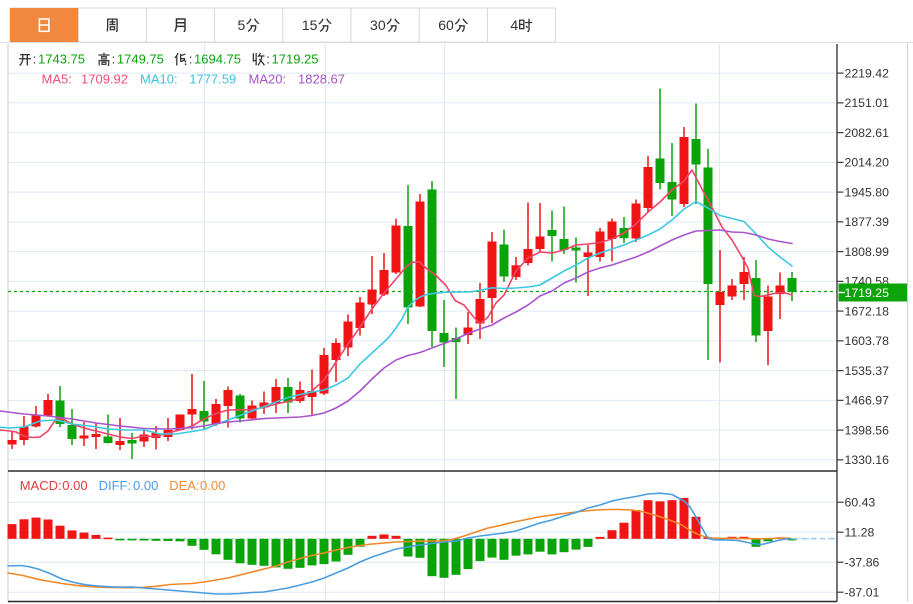 This screenshot has width=913, height=604. Describe the element at coordinates (867, 252) in the screenshot. I see `svg-text: 1808.99` at that location.